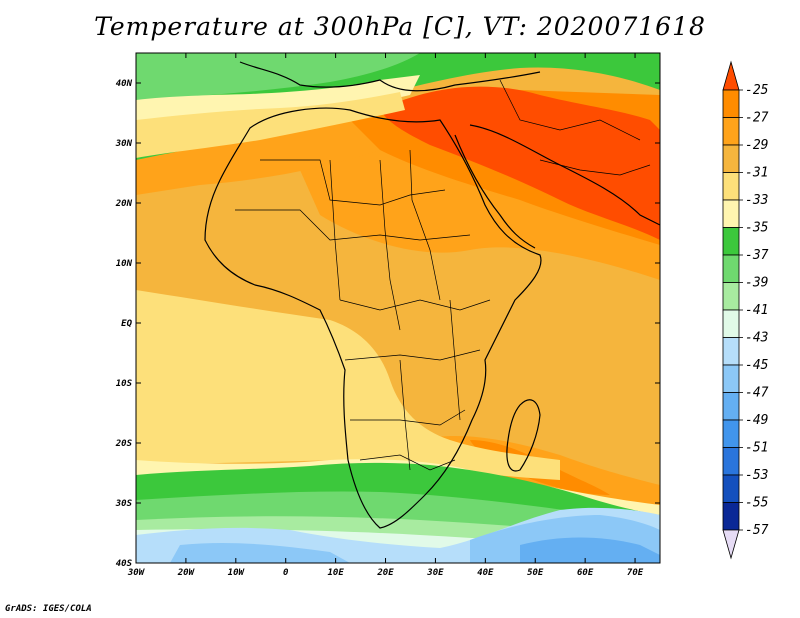  I want to click on lon-tick-label: 30W, so click(136, 573).